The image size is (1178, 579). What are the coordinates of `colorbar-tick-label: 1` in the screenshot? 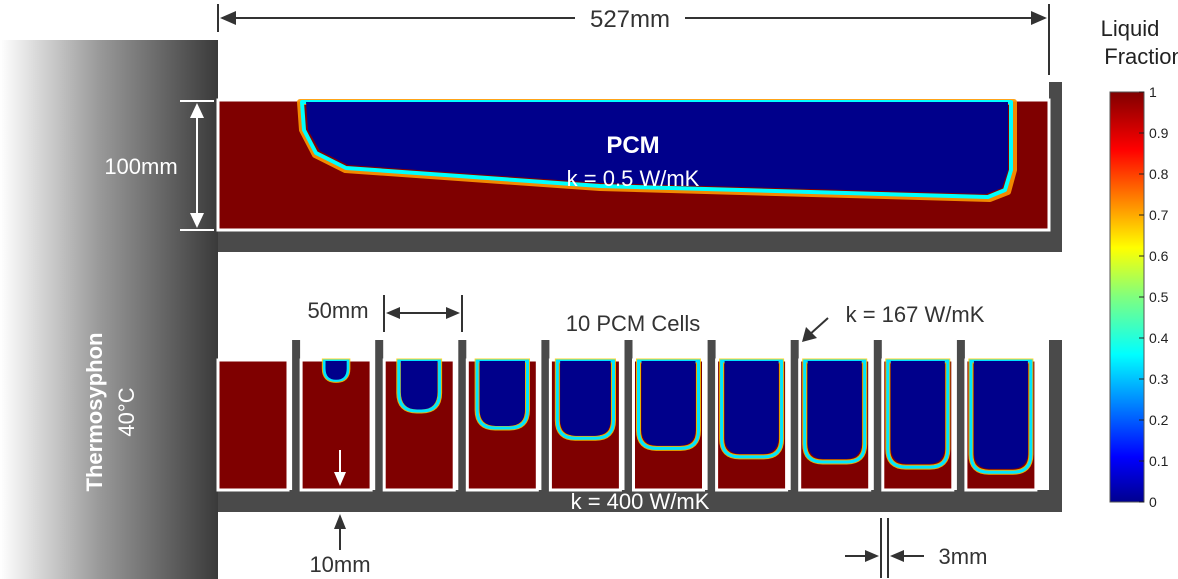 It's located at (1153, 92).